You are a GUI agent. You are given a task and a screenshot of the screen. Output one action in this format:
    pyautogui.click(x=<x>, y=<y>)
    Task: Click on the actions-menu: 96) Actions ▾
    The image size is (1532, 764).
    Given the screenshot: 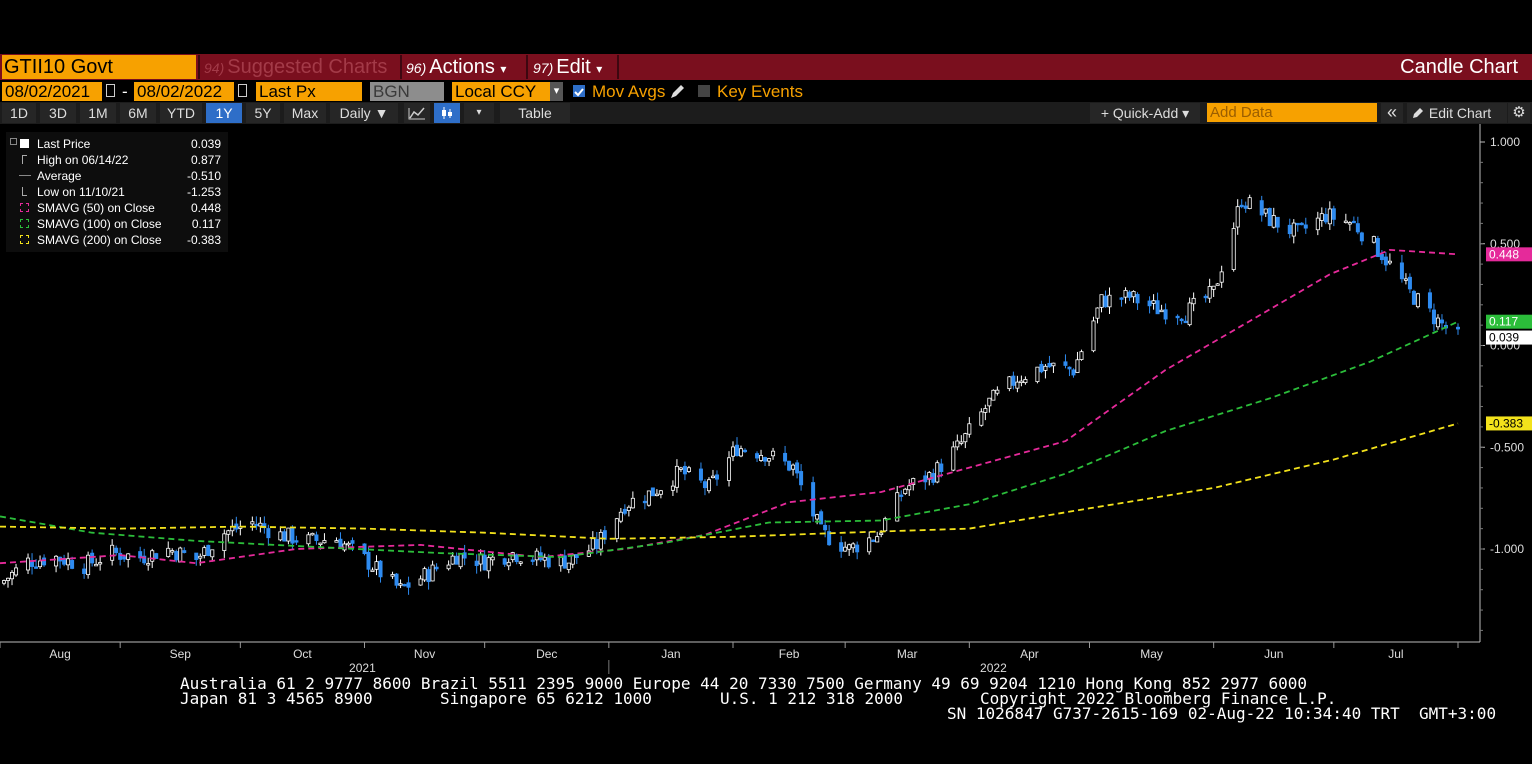 What is the action you would take?
    pyautogui.click(x=456, y=67)
    